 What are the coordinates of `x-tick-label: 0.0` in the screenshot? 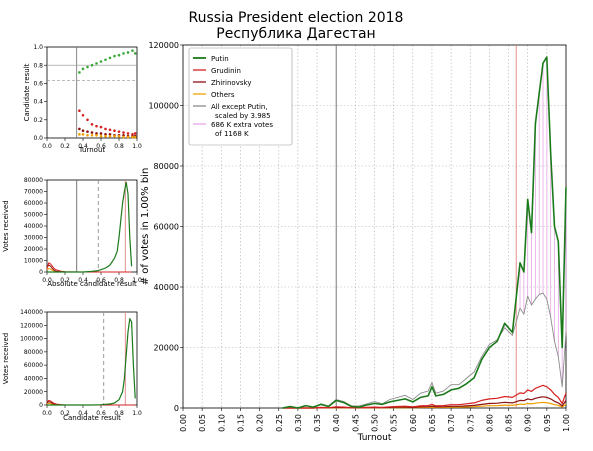 It's located at (47, 280).